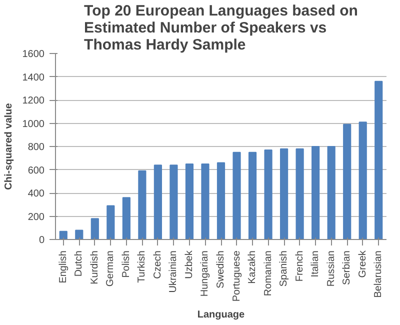  Describe the element at coordinates (378, 274) in the screenshot. I see `x-tick-label: Belarusian` at that location.